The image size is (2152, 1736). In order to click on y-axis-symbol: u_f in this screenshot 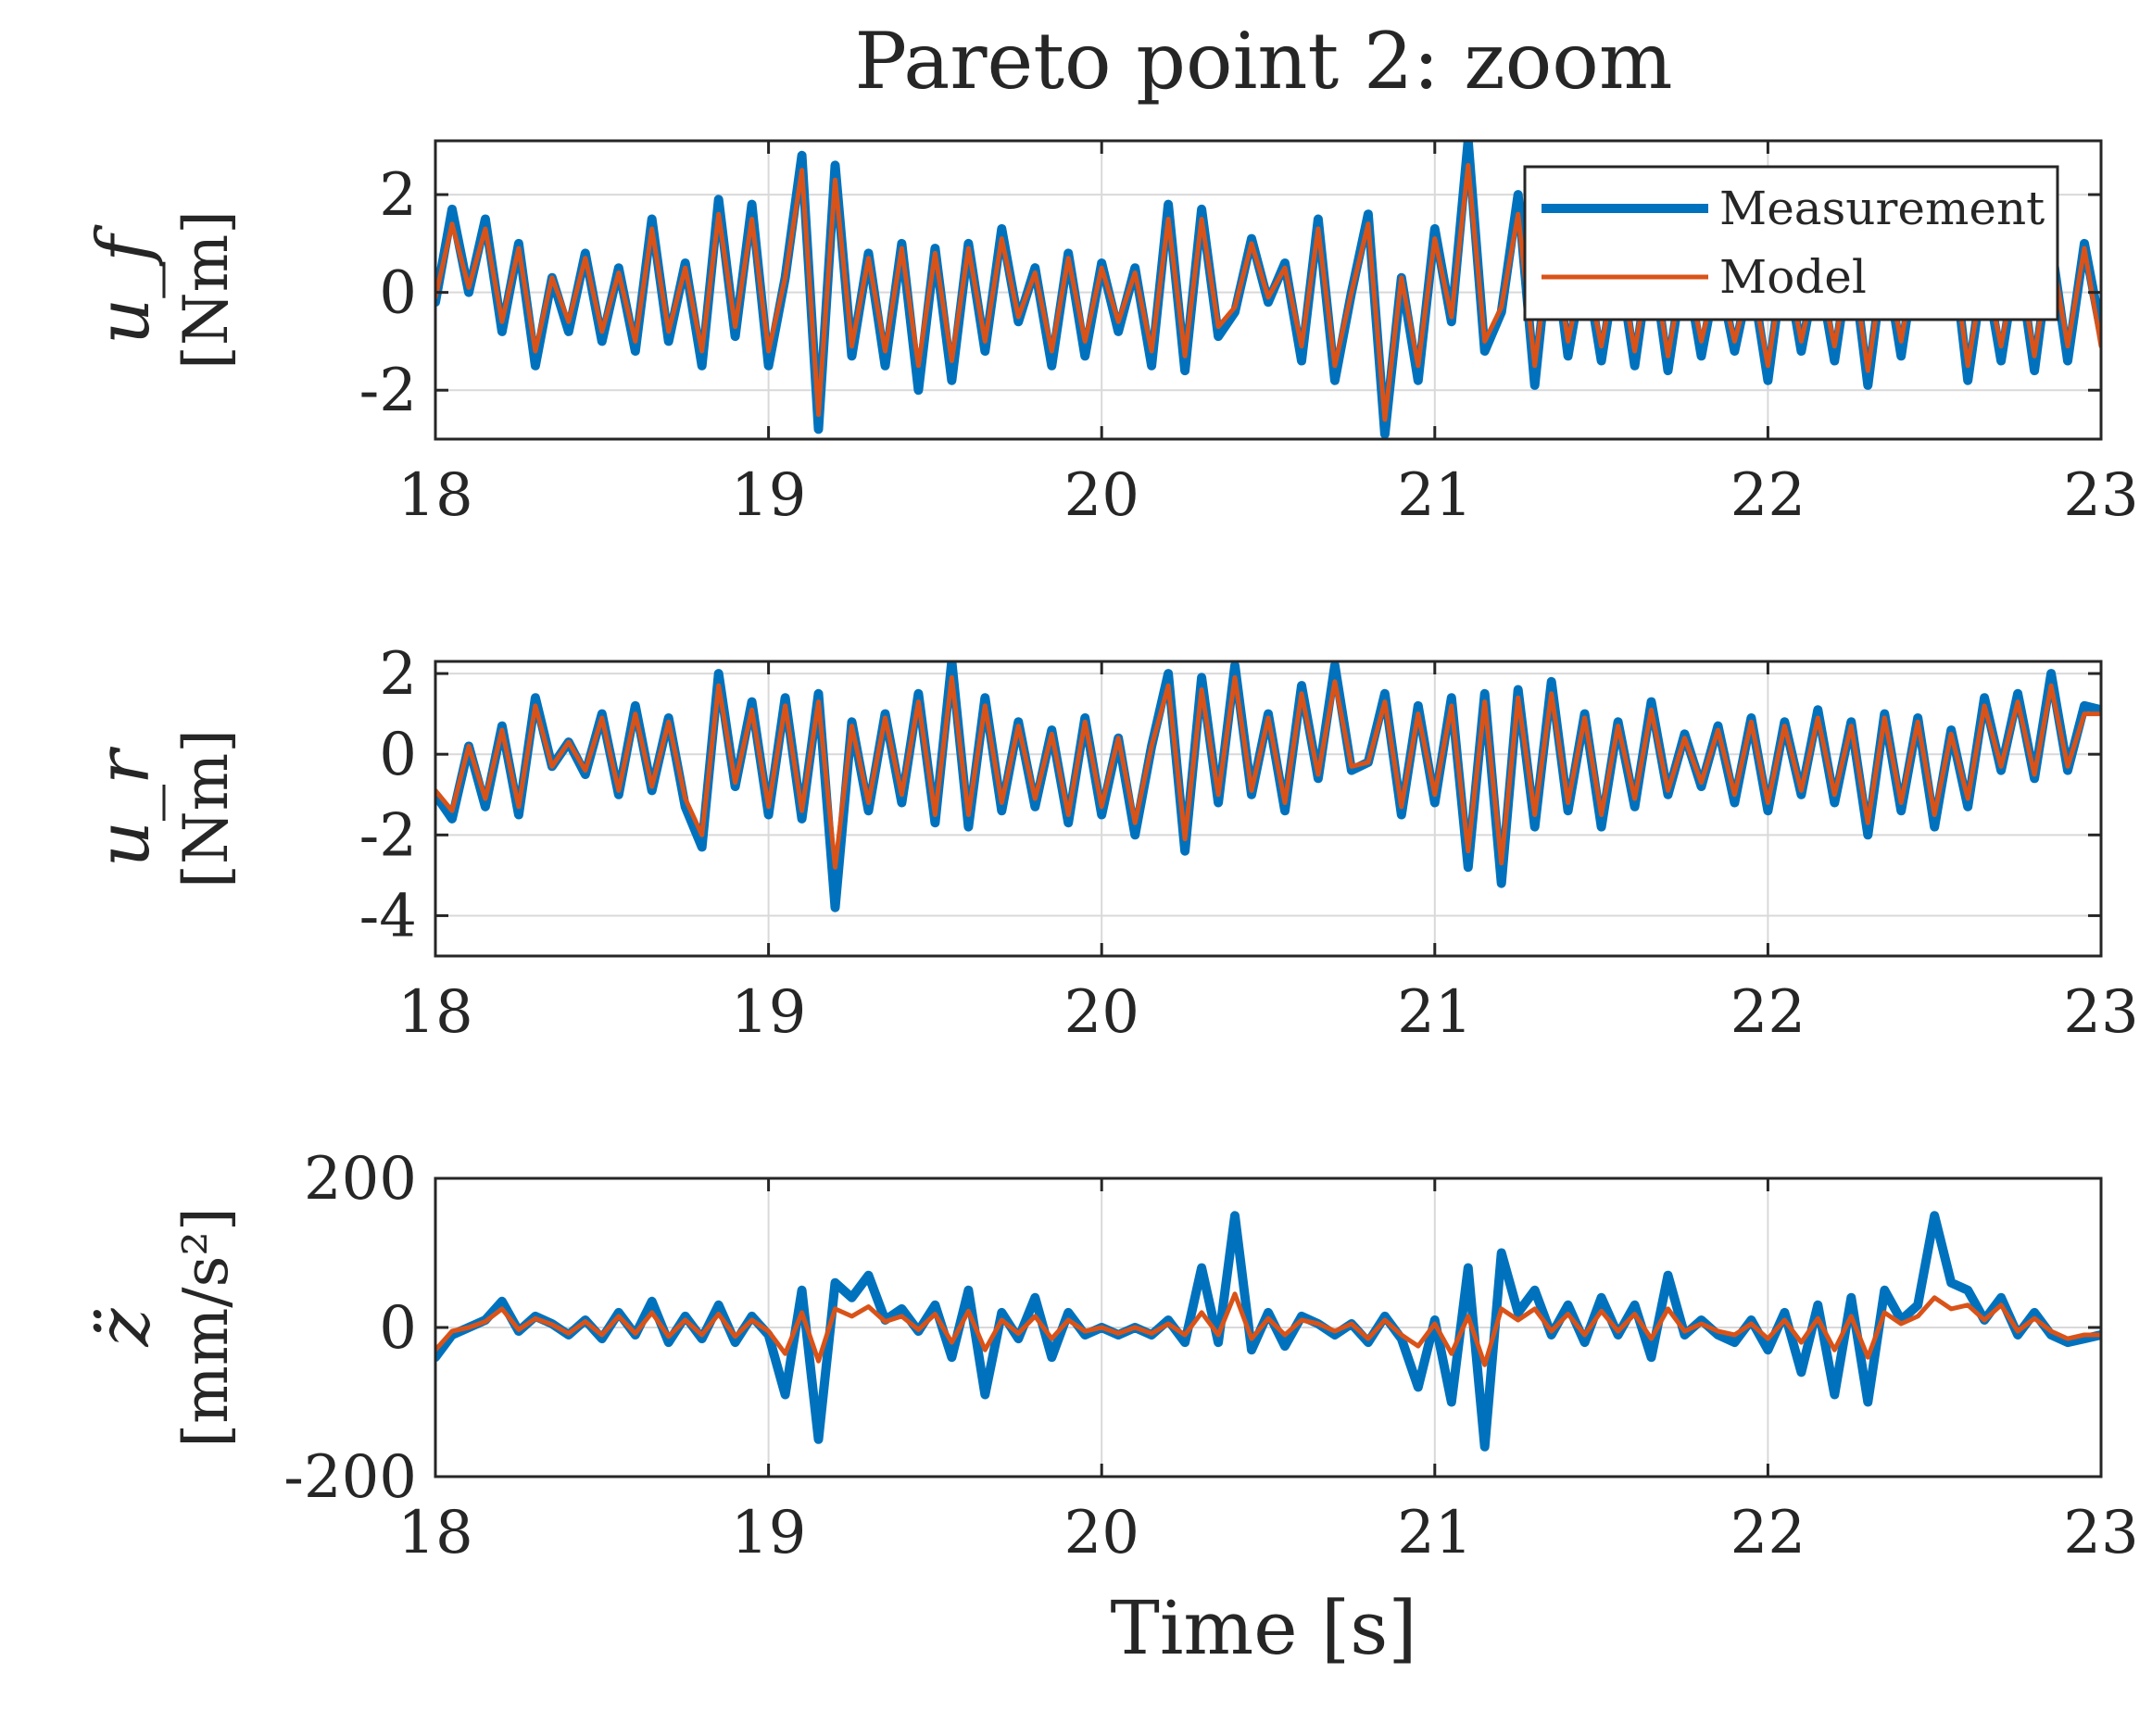, I will do `click(124, 284)`.